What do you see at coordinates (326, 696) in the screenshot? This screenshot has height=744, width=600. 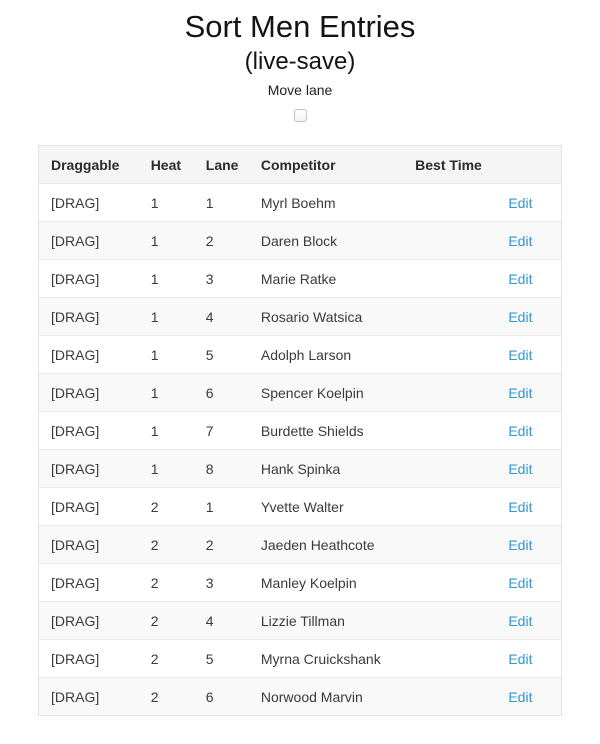 I see `competitor-cell: Norwood Marvin` at bounding box center [326, 696].